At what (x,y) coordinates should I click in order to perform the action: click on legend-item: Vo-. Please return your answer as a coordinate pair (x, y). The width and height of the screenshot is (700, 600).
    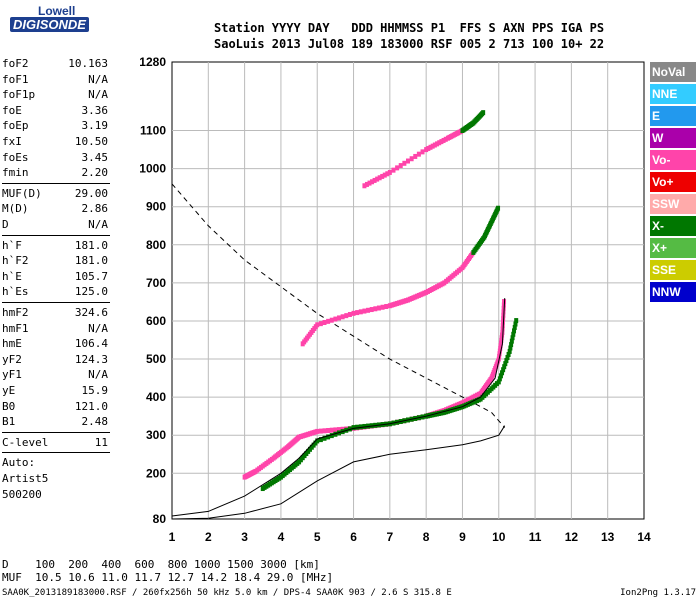
    Looking at the image, I should click on (673, 160).